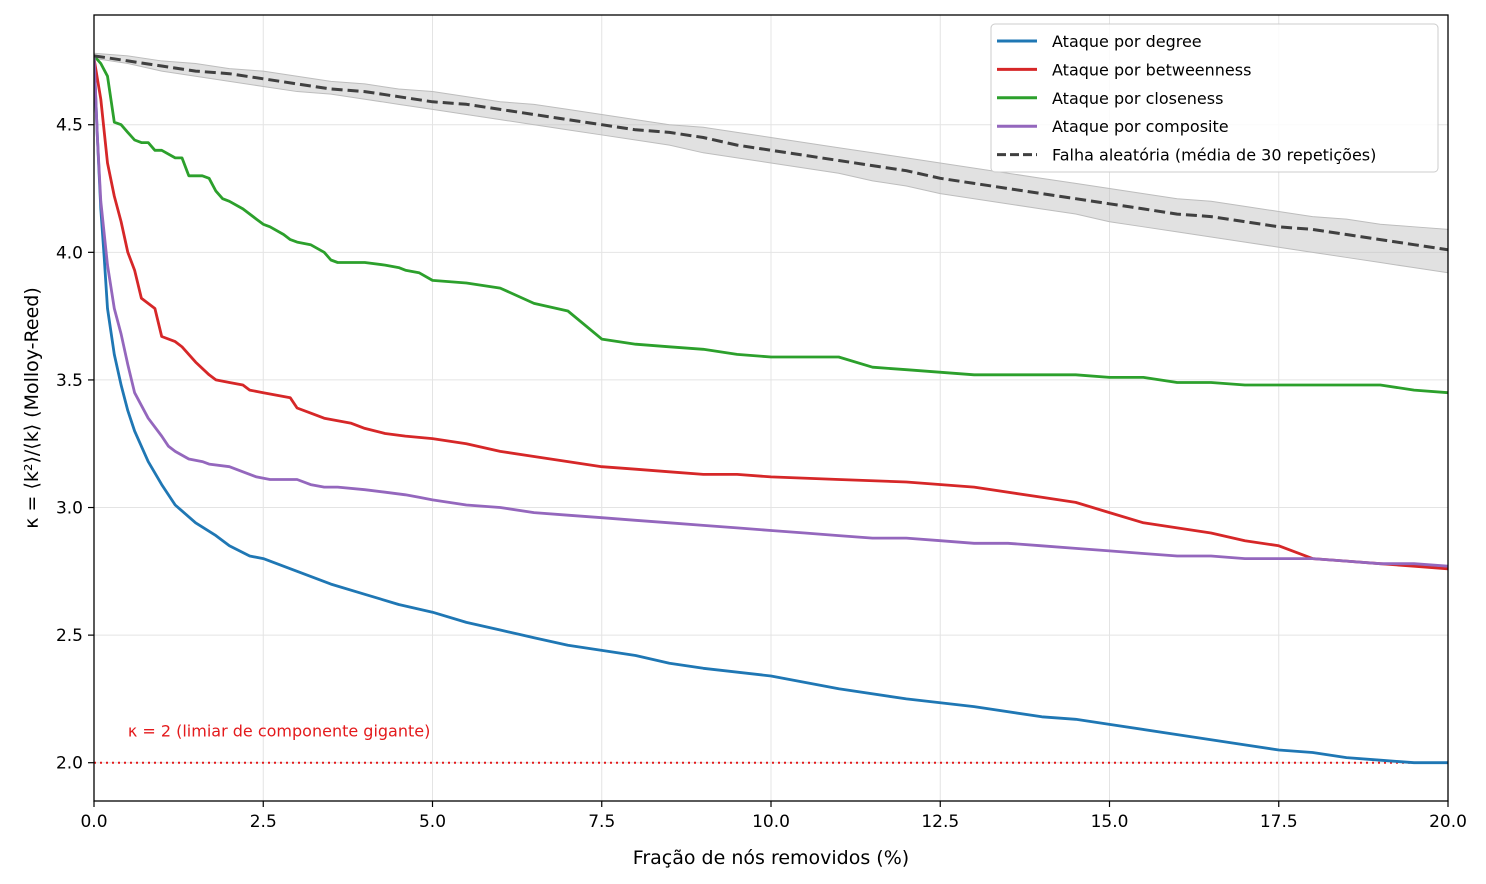  I want to click on x-tick-label: 12.5, so click(940, 822).